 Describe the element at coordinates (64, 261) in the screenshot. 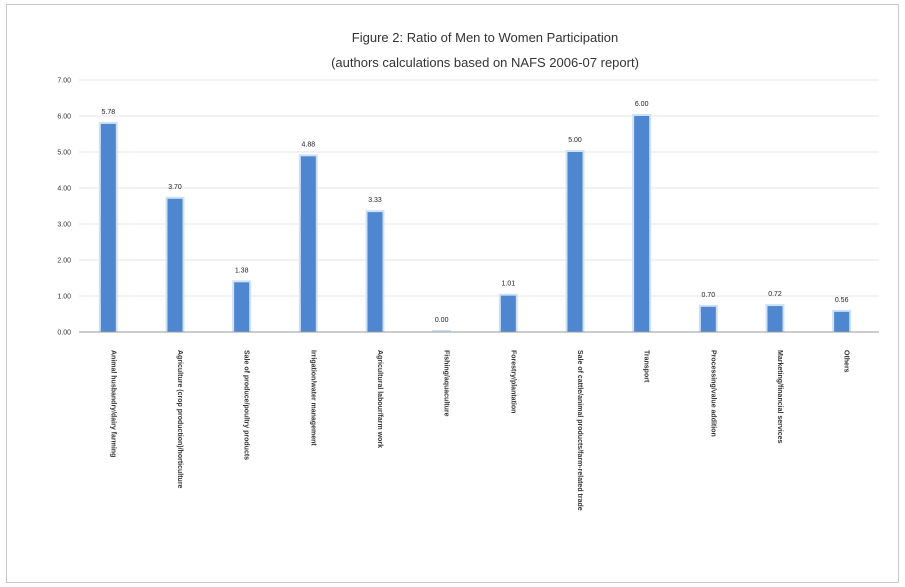

I see `y-tick-label: 2.00` at that location.